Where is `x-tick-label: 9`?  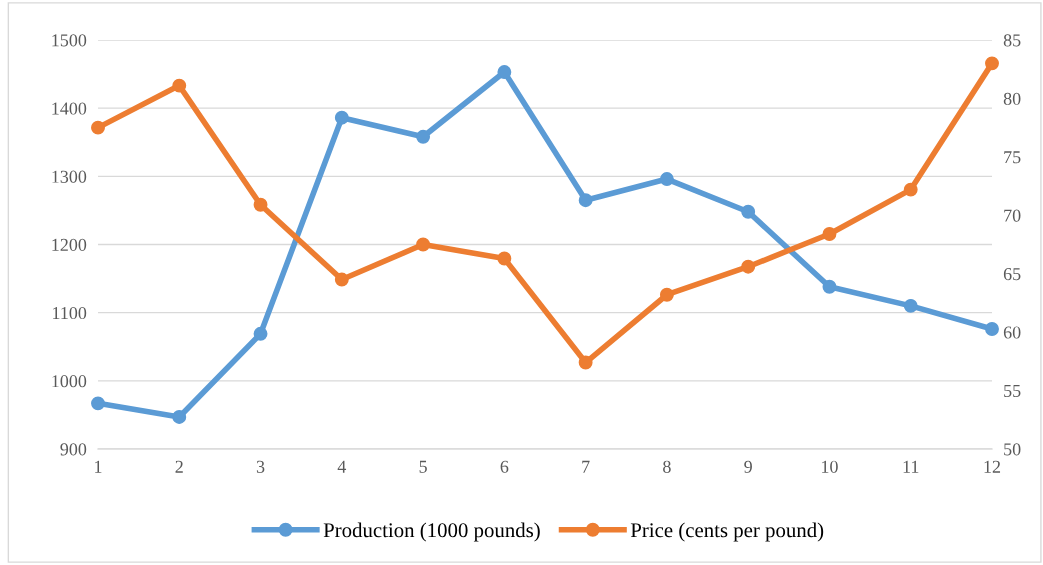
x-tick-label: 9 is located at coordinates (748, 466).